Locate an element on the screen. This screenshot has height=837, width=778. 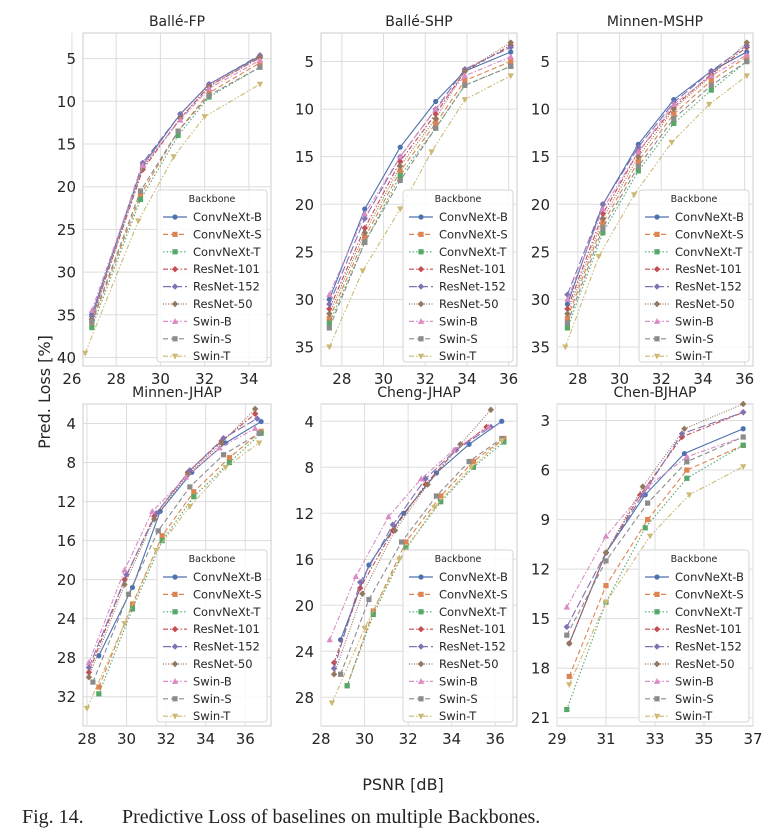
y-tick-label: 30 is located at coordinates (304, 300).